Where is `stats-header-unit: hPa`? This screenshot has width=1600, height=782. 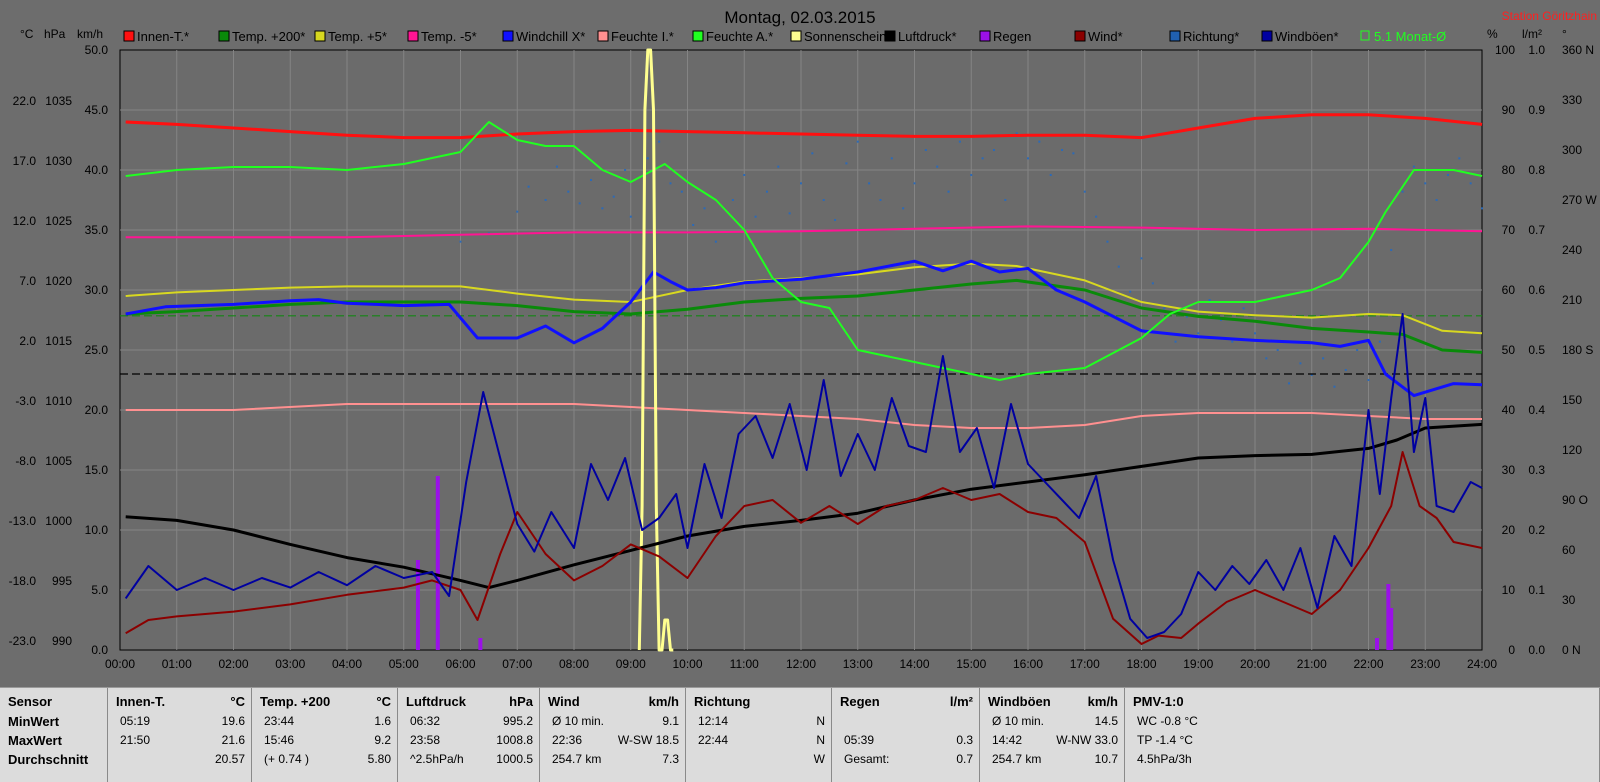 stats-header-unit: hPa is located at coordinates (521, 701).